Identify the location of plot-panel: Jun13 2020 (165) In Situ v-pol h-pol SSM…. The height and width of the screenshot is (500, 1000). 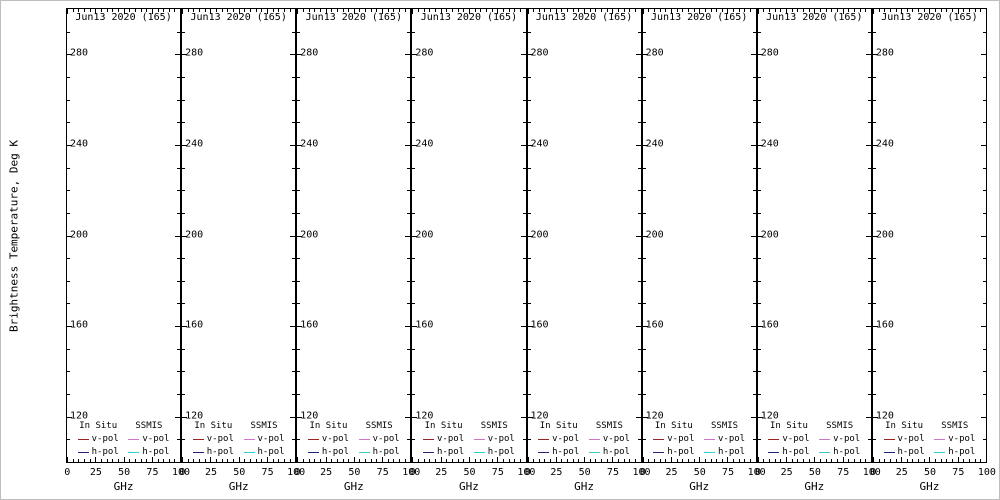
(472, 250).